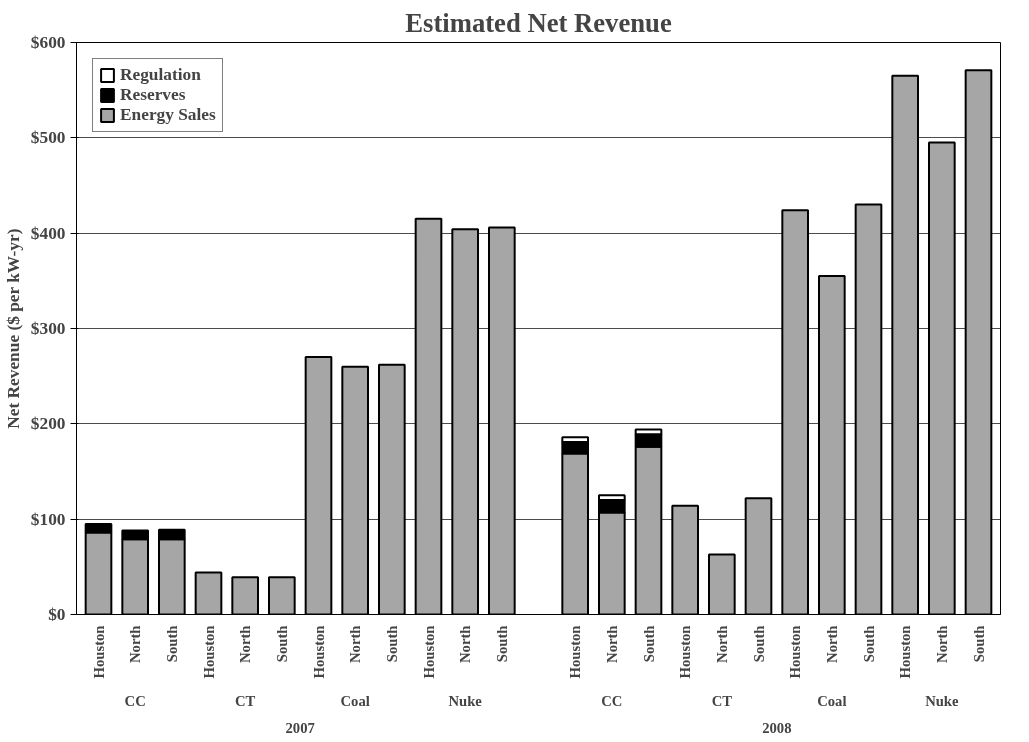 The width and height of the screenshot is (1029, 742). Describe the element at coordinates (777, 727) in the screenshot. I see `text: 2008` at that location.